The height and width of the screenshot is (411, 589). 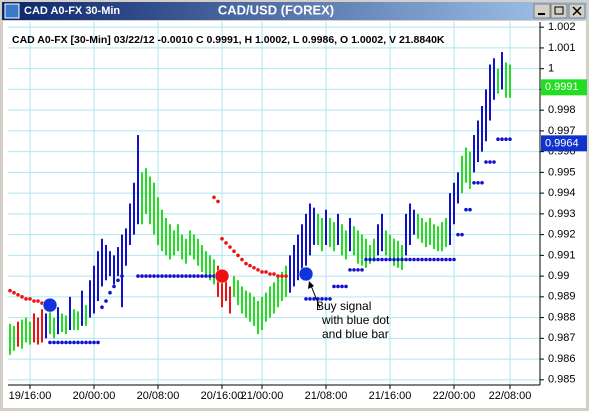 What do you see at coordinates (12, 11) in the screenshot?
I see `app-icon` at bounding box center [12, 11].